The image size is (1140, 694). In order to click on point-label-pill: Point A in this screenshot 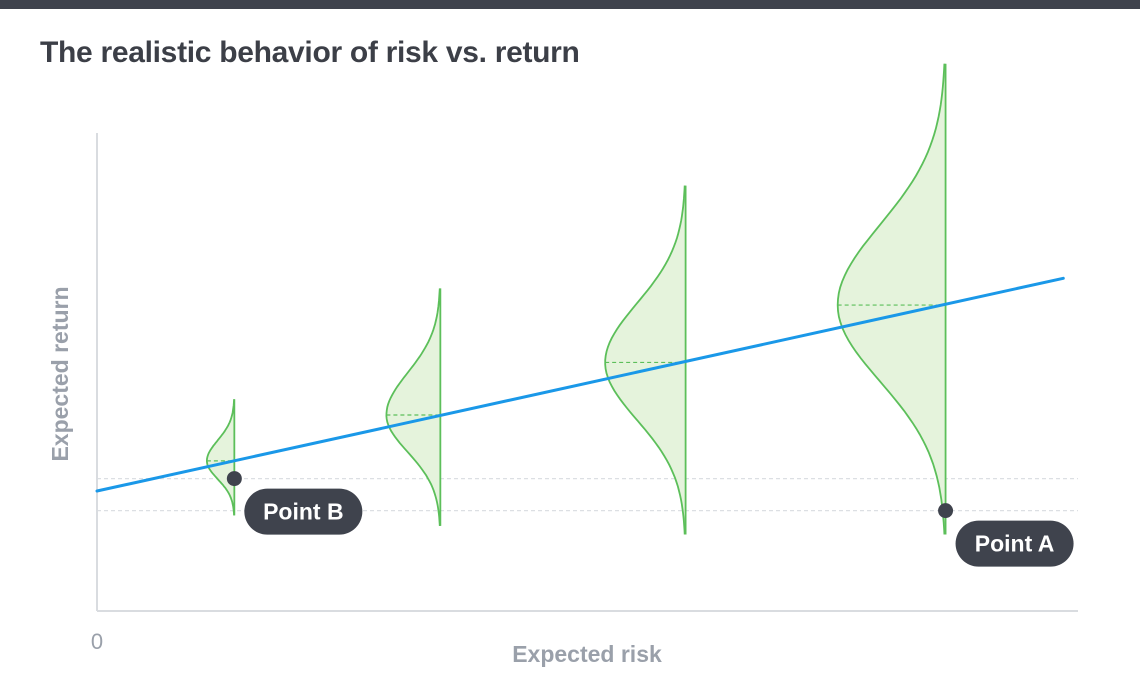, I will do `click(1014, 543)`.